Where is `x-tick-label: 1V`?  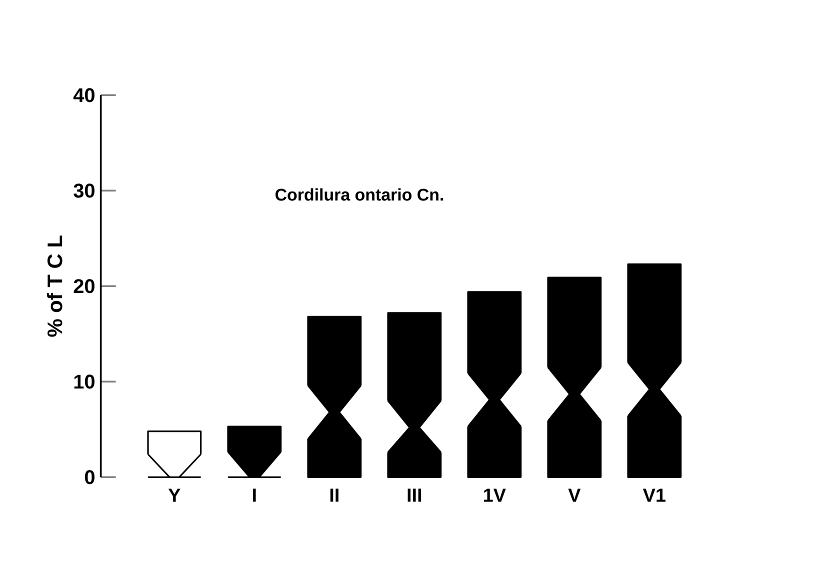 x-tick-label: 1V is located at coordinates (495, 495).